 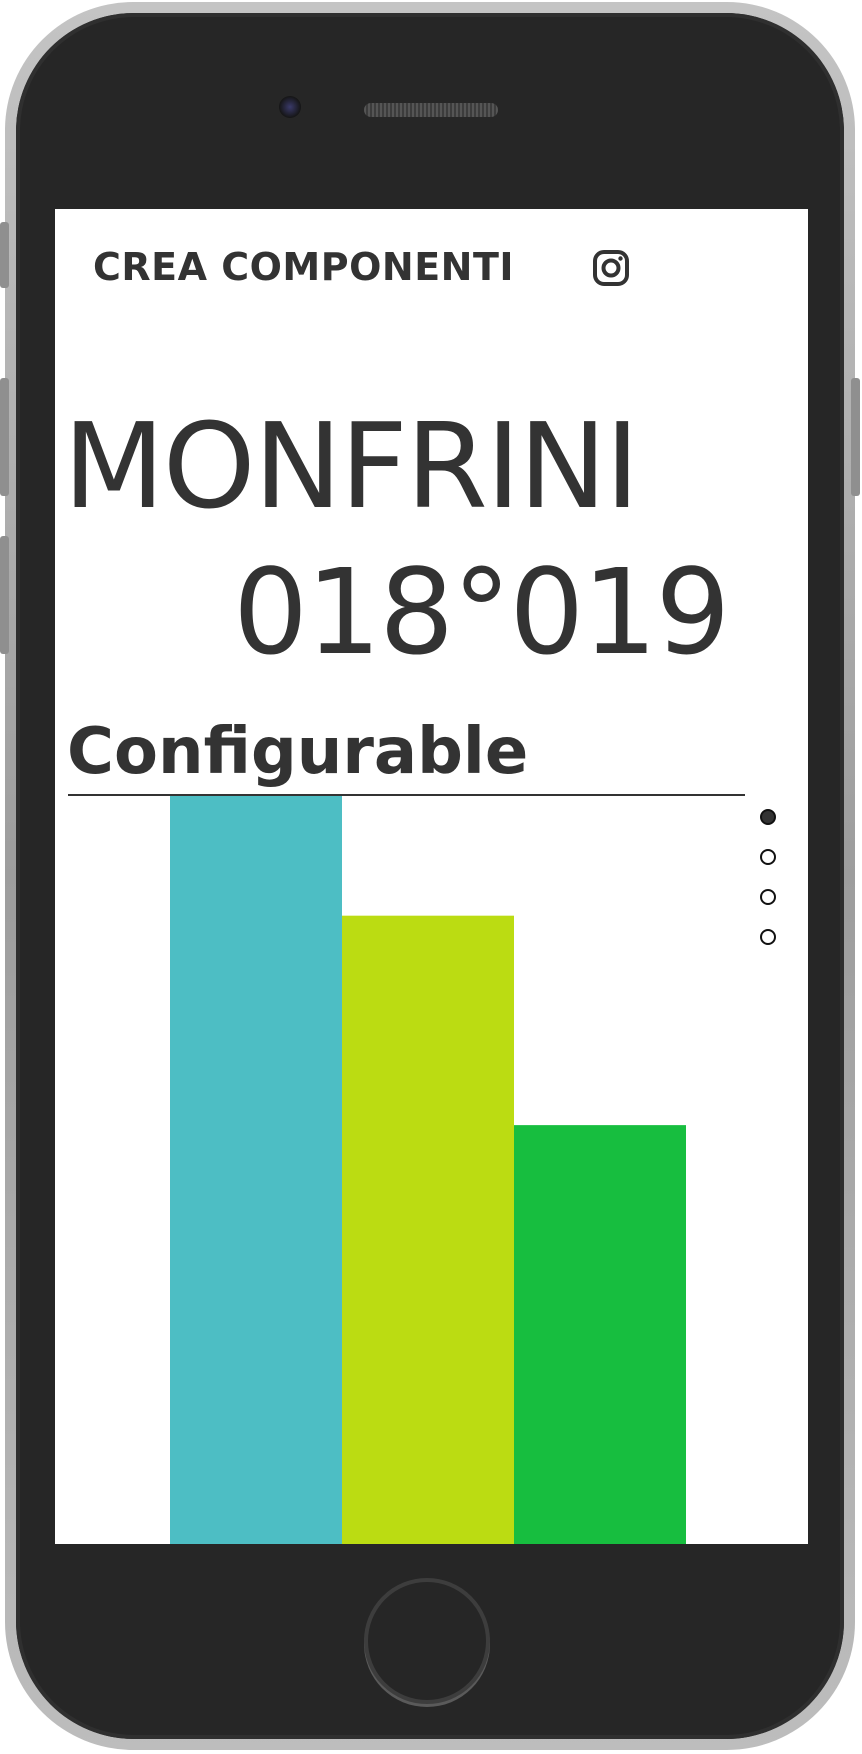 I want to click on section-title: Configurable, so click(x=298, y=752).